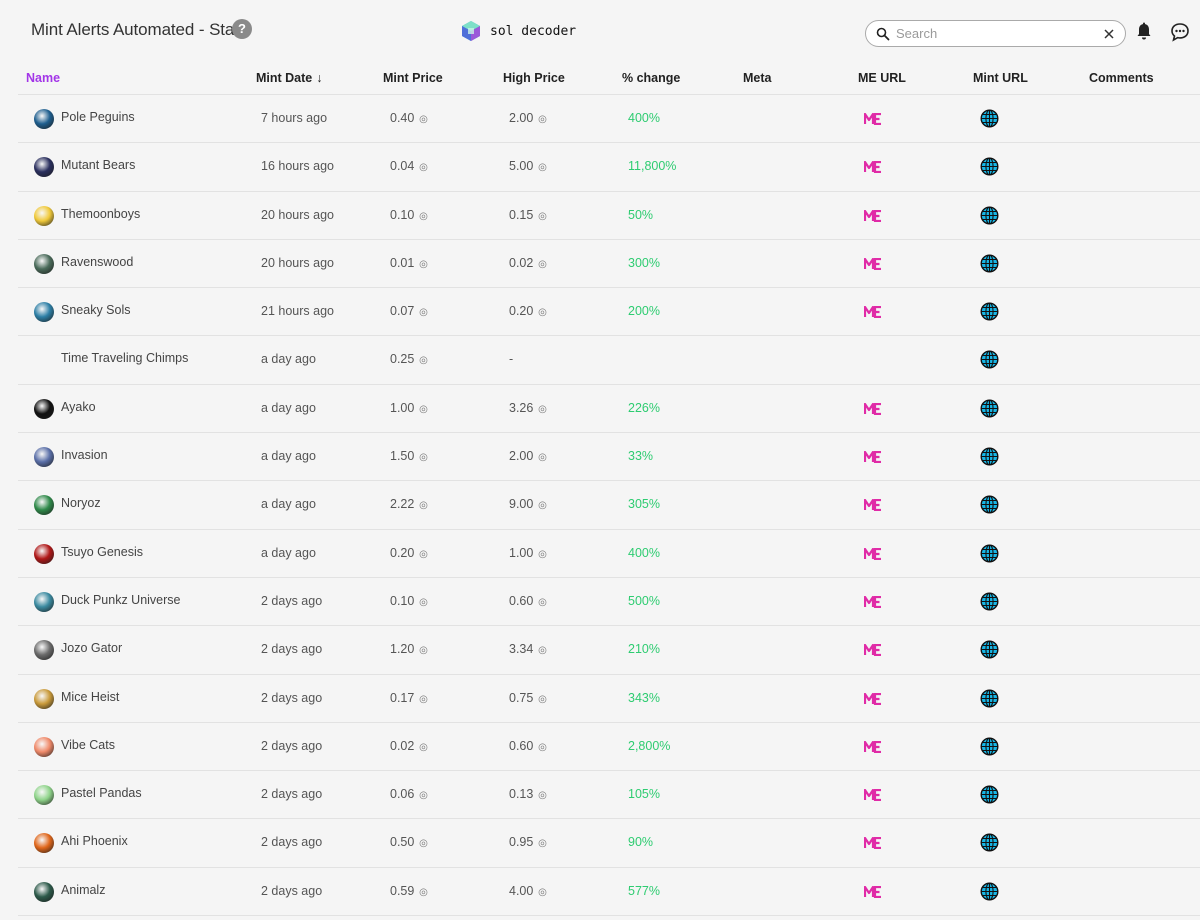  I want to click on bell-icon, so click(1144, 32).